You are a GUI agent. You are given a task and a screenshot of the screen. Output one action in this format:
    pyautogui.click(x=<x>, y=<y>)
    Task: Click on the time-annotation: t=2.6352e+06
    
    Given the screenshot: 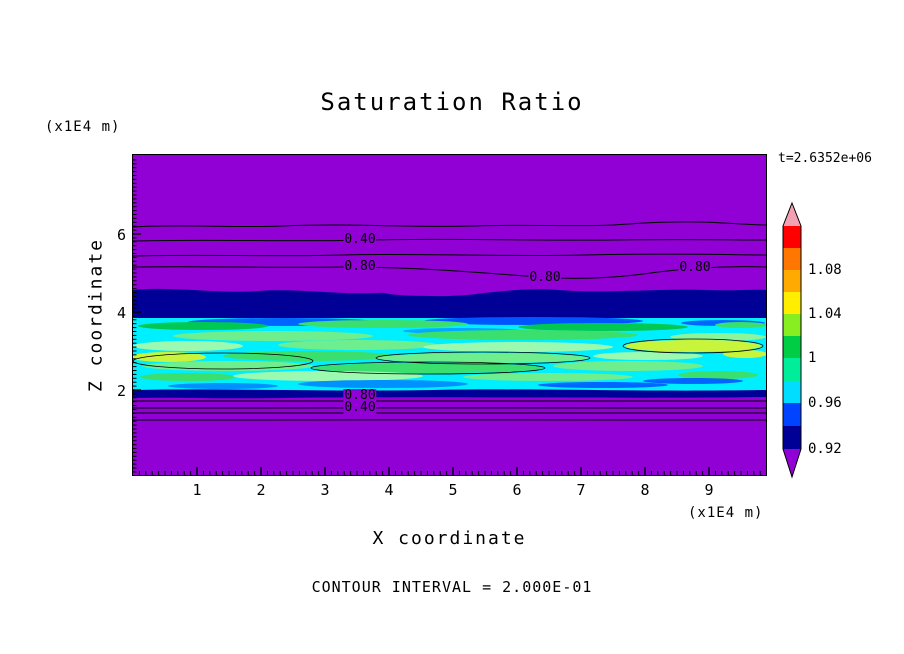 What is the action you would take?
    pyautogui.click(x=825, y=158)
    